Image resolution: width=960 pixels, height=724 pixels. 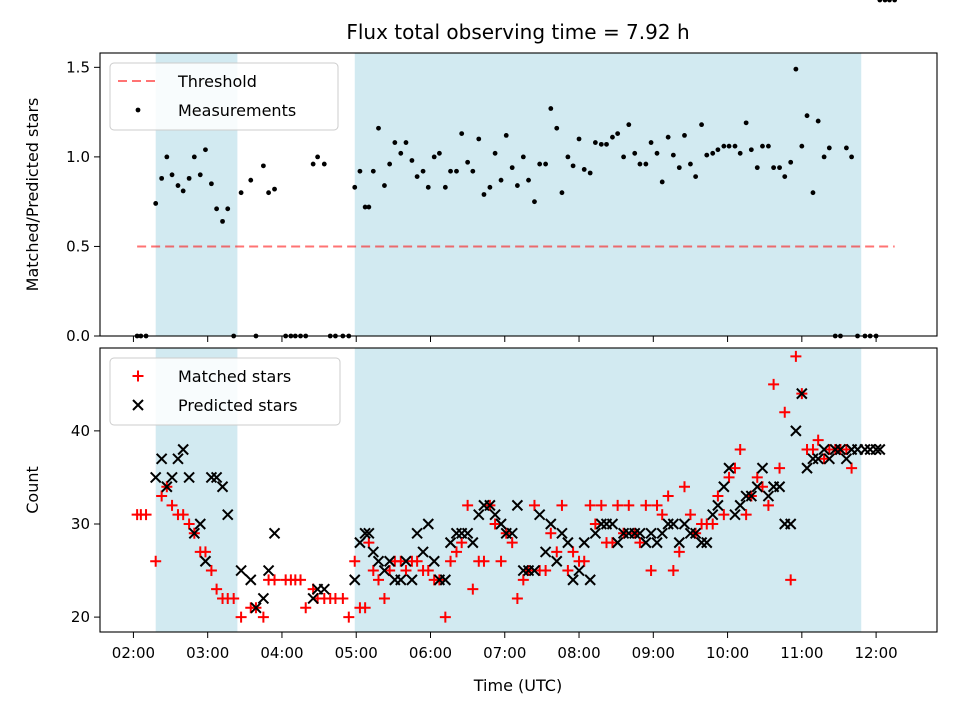 What do you see at coordinates (430, 653) in the screenshot?
I see `x-tick-label: 06:00` at bounding box center [430, 653].